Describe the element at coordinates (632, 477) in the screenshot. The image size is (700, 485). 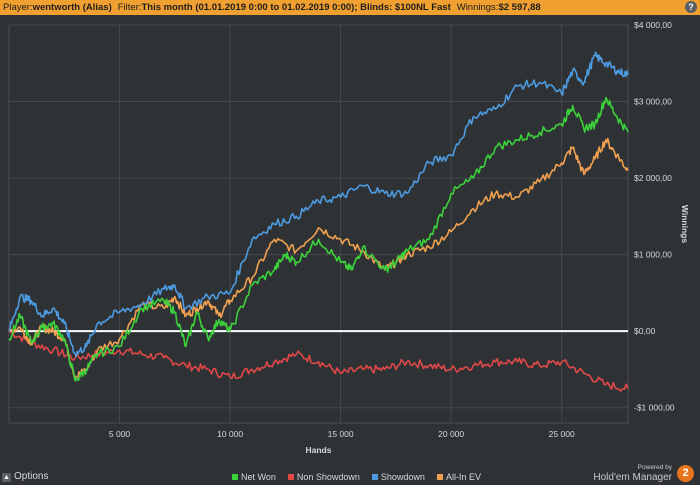
I see `product-name: Hold'em Manager` at that location.